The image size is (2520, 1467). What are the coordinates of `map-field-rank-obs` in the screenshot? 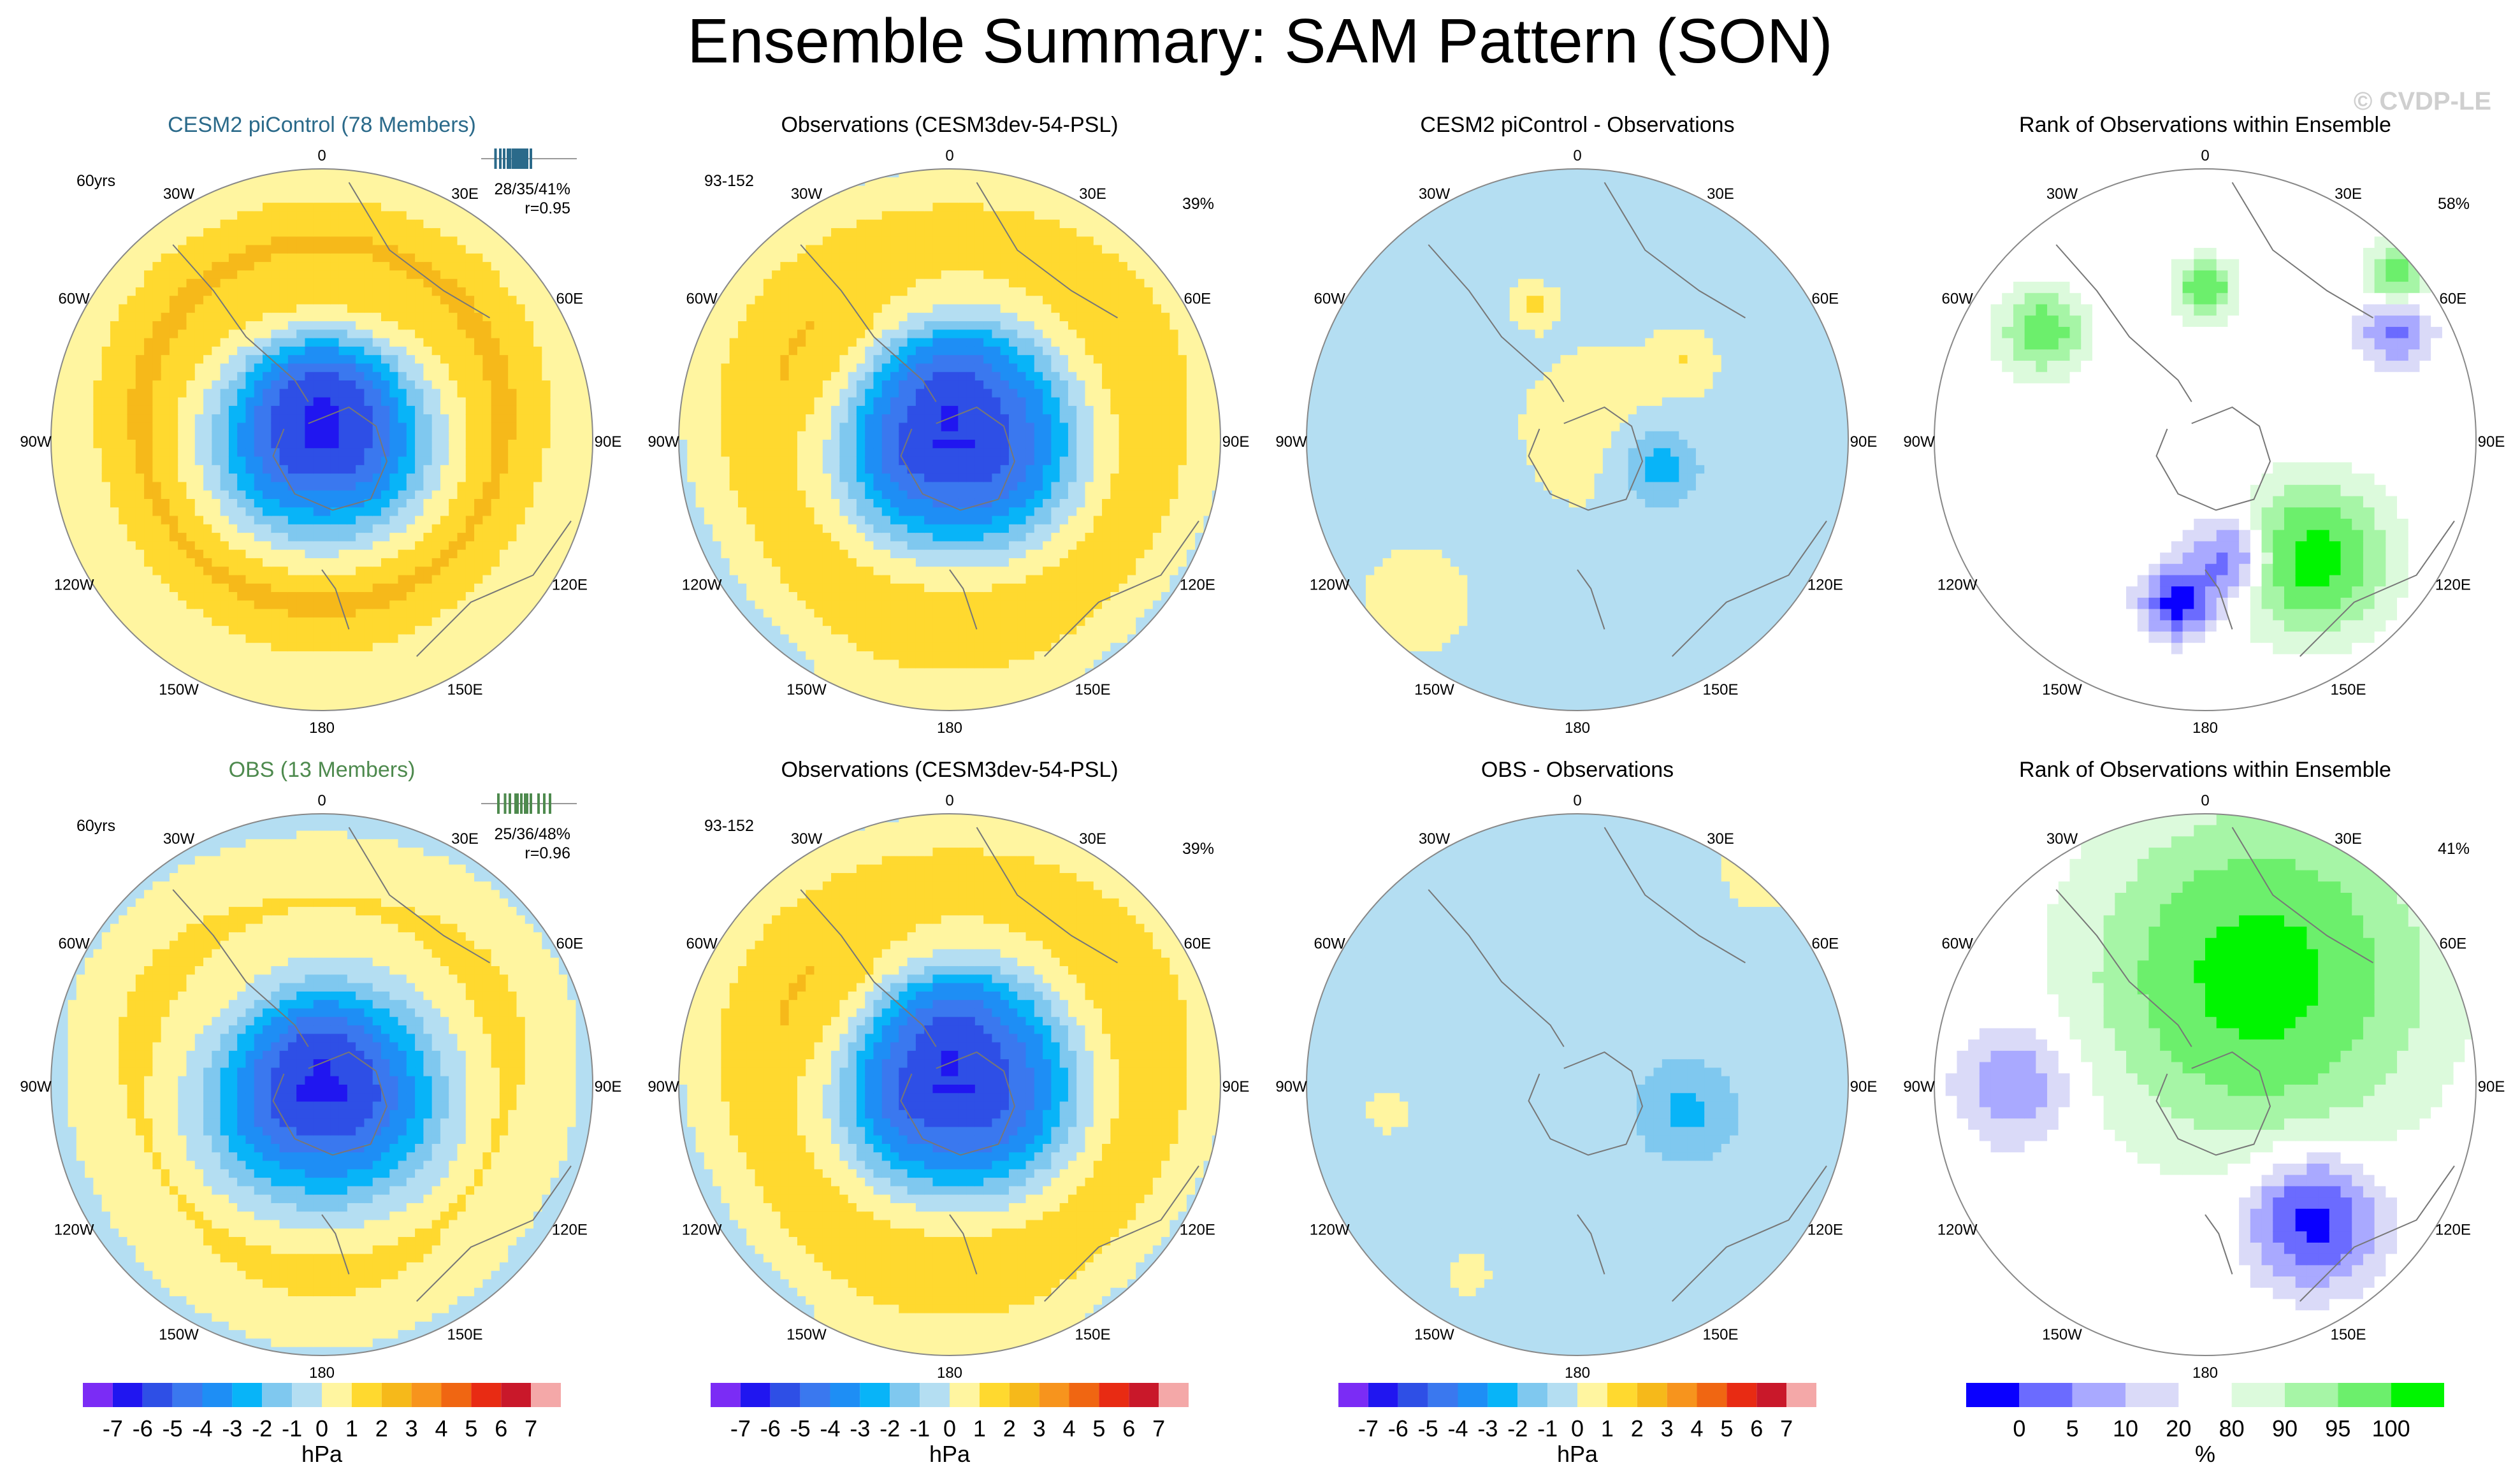 It's located at (2205, 1084).